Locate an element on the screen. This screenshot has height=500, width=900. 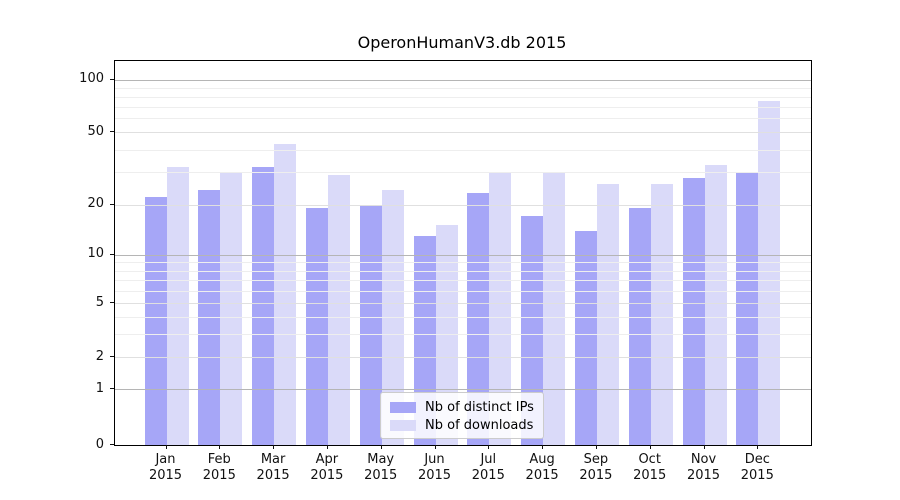
legend: Nb of distinct IPs Nb of downloads is located at coordinates (462, 415).